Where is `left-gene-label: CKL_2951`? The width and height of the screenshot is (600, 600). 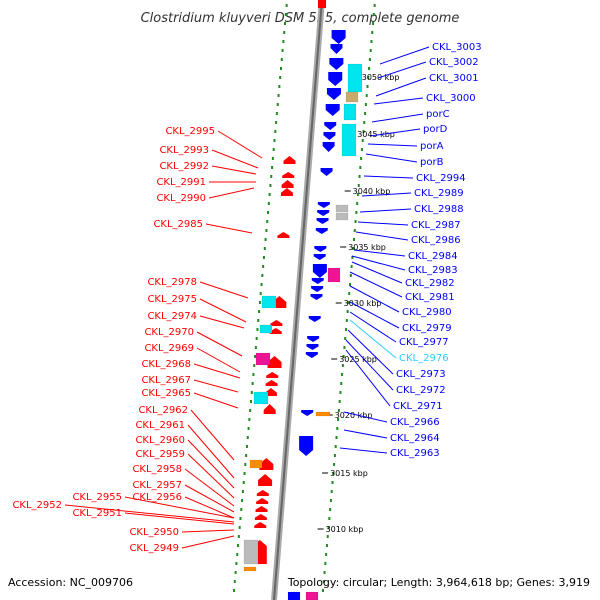 left-gene-label: CKL_2951 is located at coordinates (97, 513).